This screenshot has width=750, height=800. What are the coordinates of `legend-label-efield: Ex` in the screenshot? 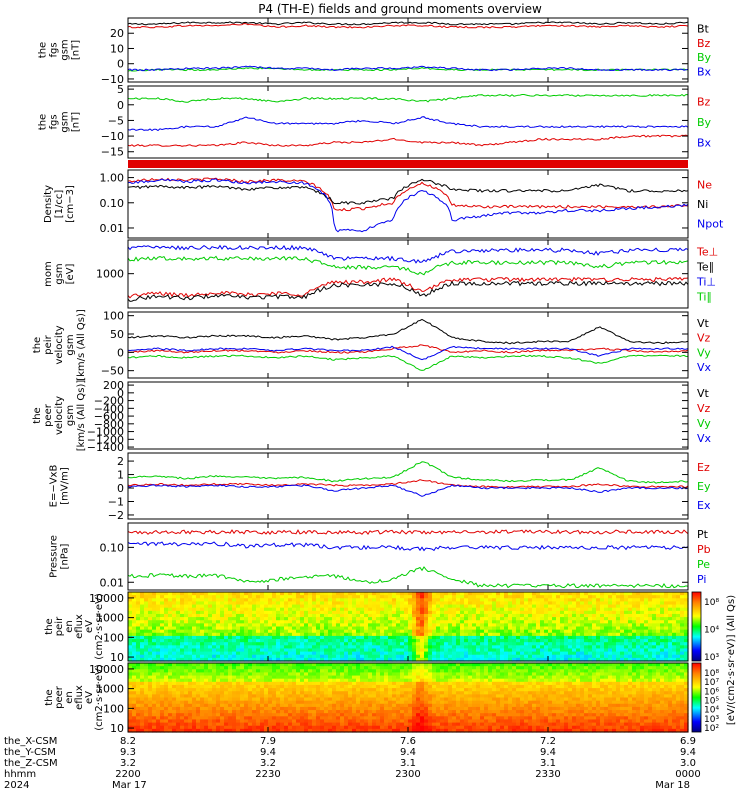 It's located at (704, 505).